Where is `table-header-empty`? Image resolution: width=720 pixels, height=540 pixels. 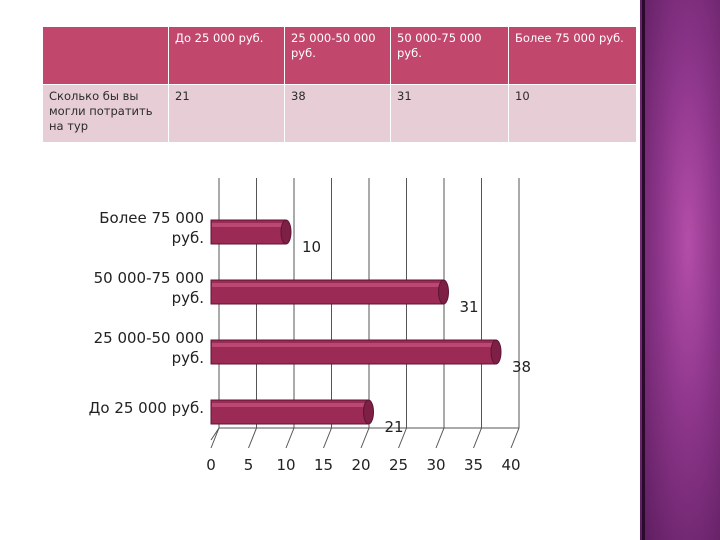
table-header-empty is located at coordinates (105, 55).